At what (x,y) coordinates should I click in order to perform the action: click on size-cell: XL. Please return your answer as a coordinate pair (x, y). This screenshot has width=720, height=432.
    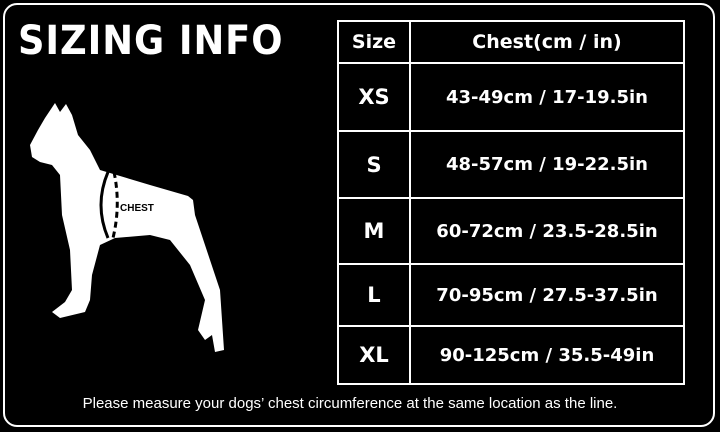
    Looking at the image, I should click on (374, 355).